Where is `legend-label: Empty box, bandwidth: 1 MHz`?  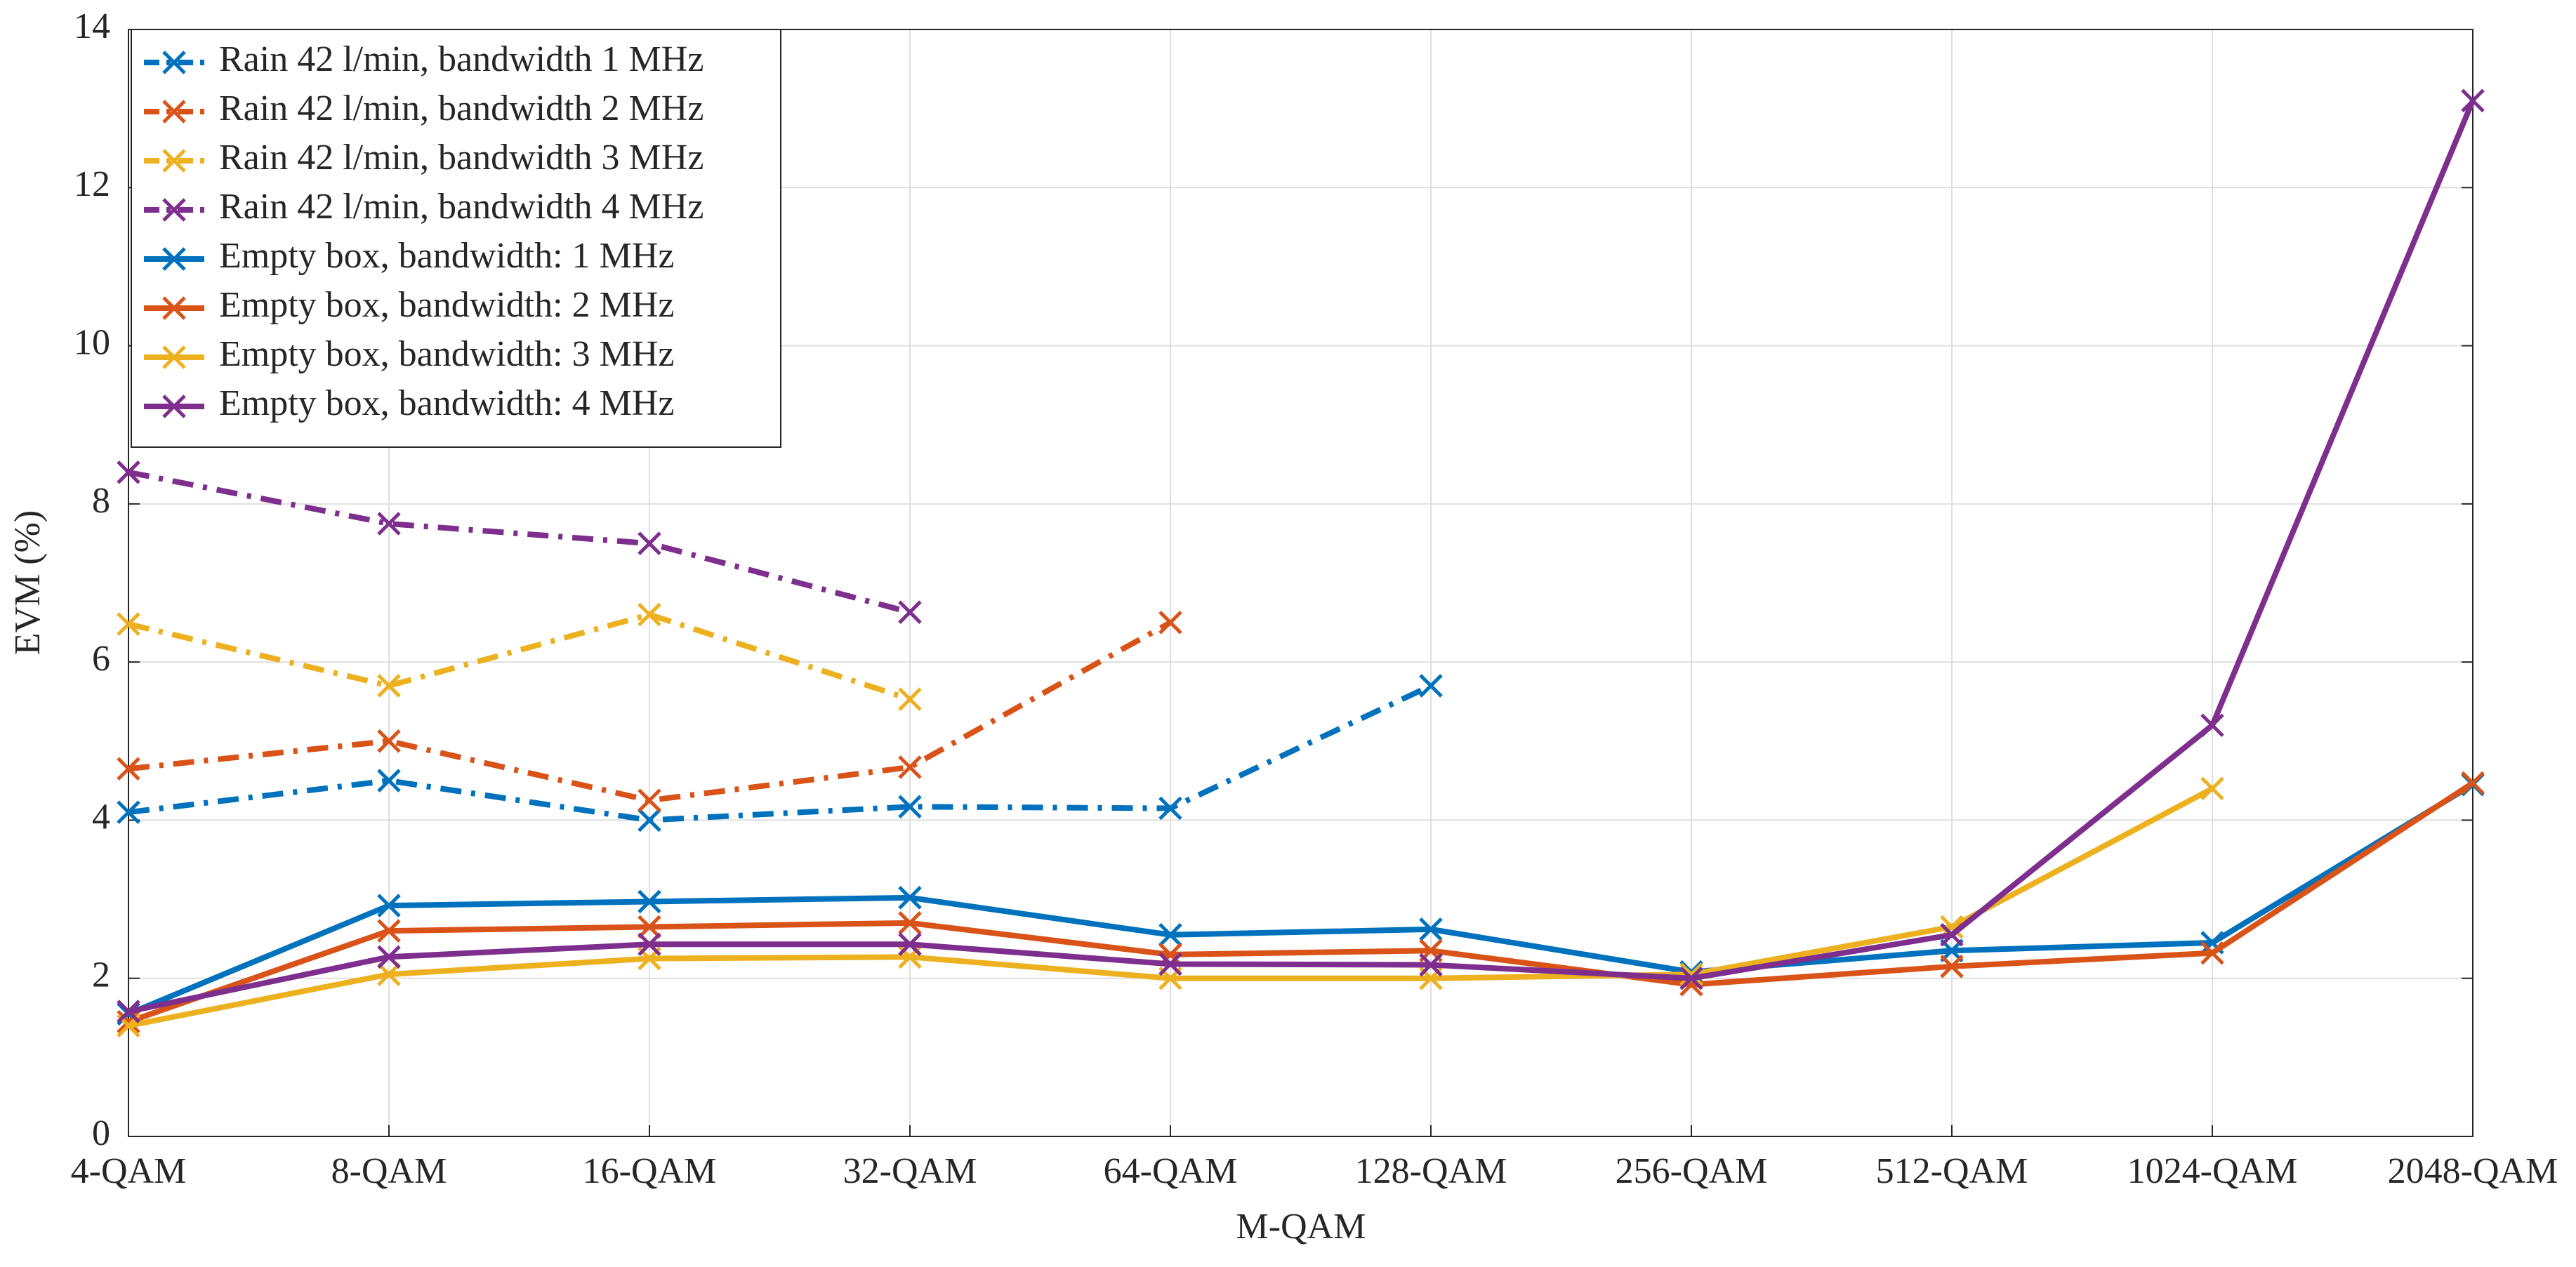
legend-label: Empty box, bandwidth: 1 MHz is located at coordinates (447, 256).